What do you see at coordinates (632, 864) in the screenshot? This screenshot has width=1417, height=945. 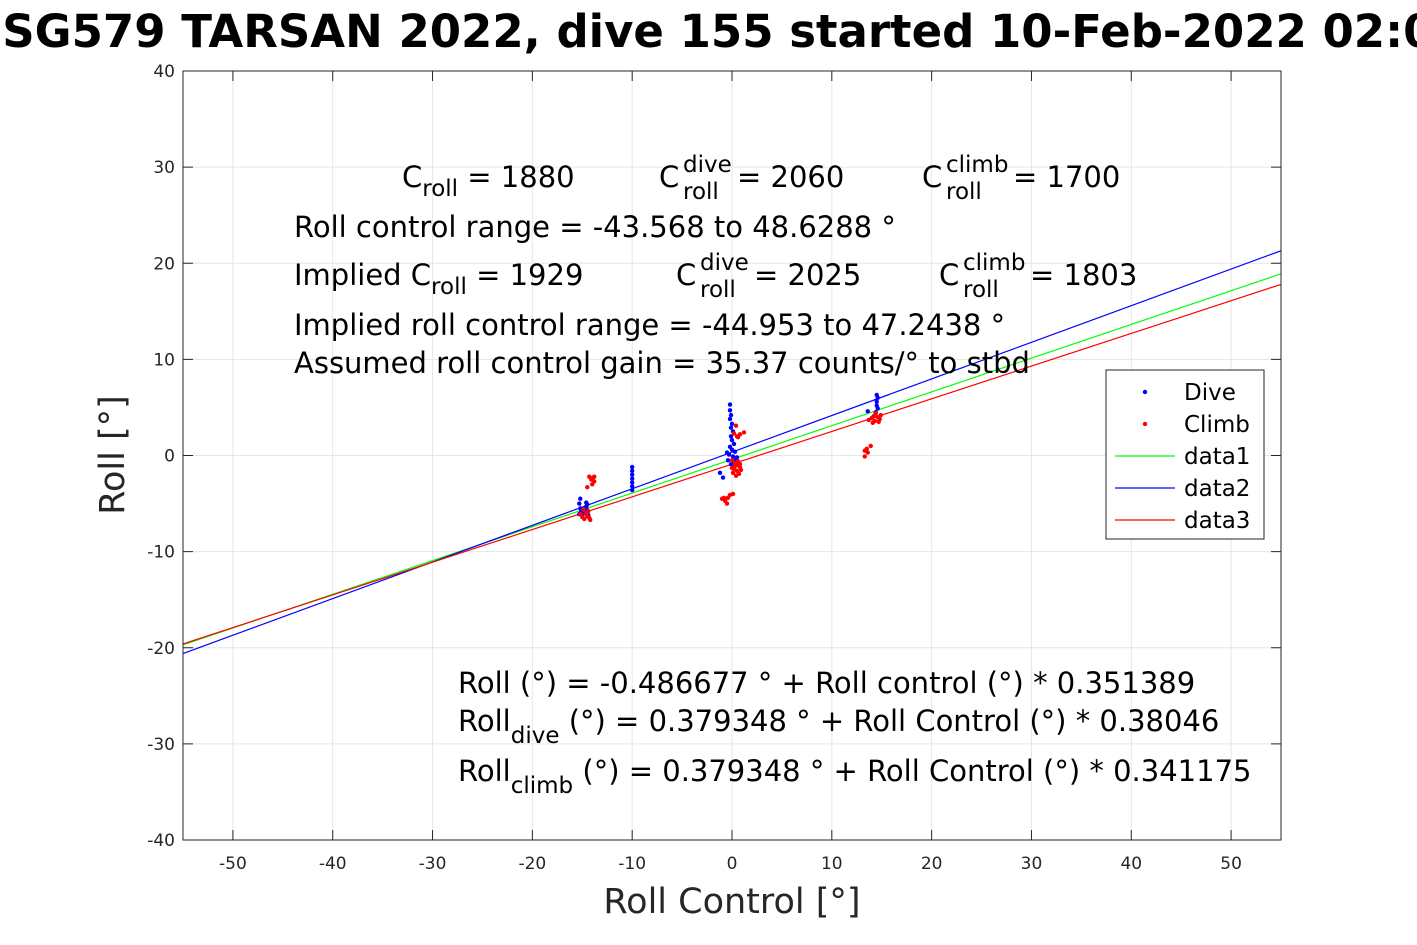 I see `x-tick-label: -10` at bounding box center [632, 864].